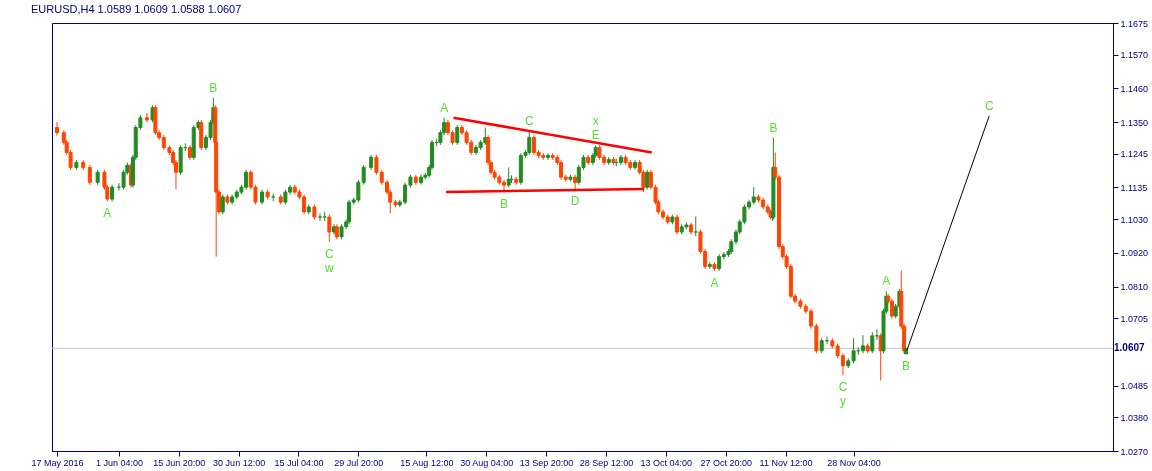 The width and height of the screenshot is (1152, 471). I want to click on x-tick-label: 30 Jun 12:00, so click(239, 462).